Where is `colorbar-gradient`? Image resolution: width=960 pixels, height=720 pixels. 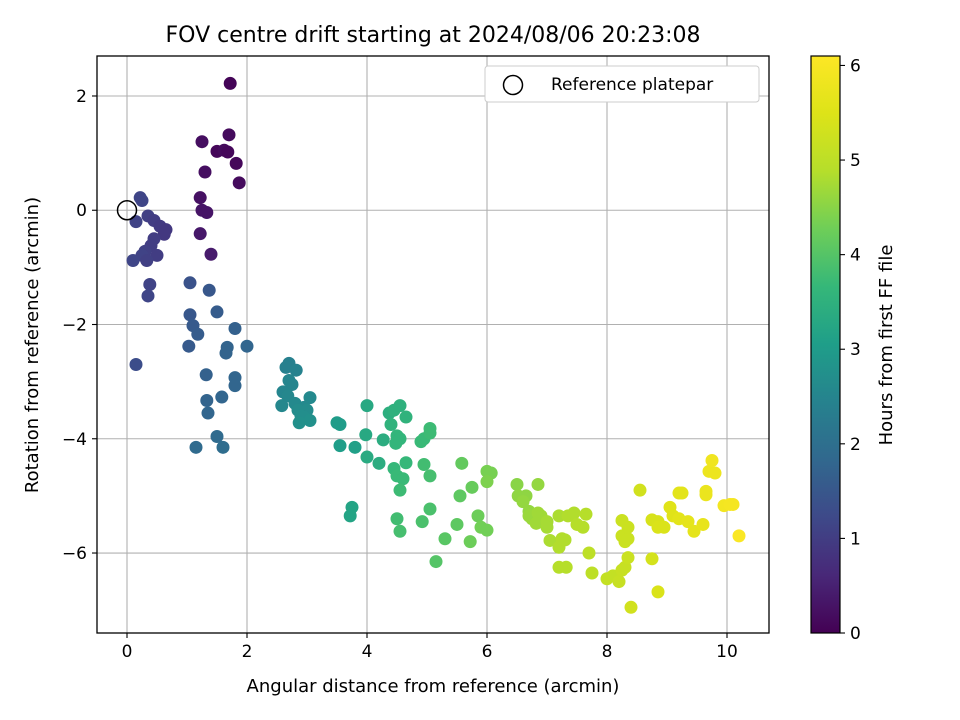 colorbar-gradient is located at coordinates (825, 344).